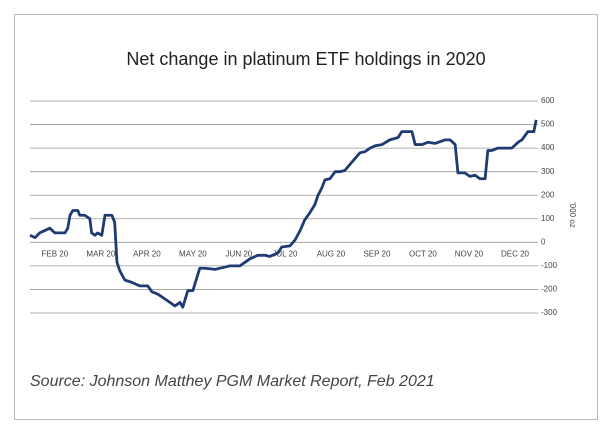 This screenshot has width=612, height=434. I want to click on x-tick-label: SEP 20, so click(377, 253).